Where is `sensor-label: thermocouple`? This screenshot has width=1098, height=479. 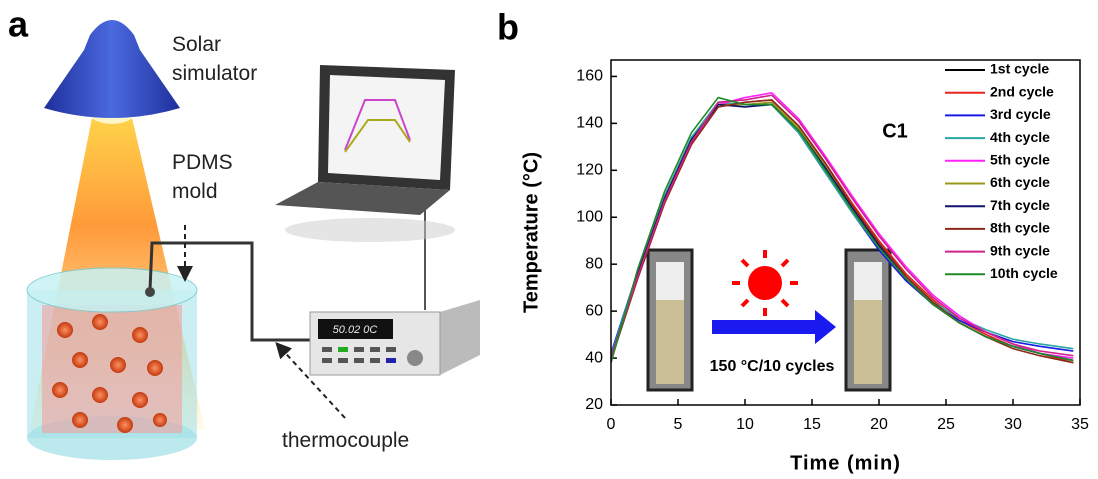
sensor-label: thermocouple is located at coordinates (346, 440).